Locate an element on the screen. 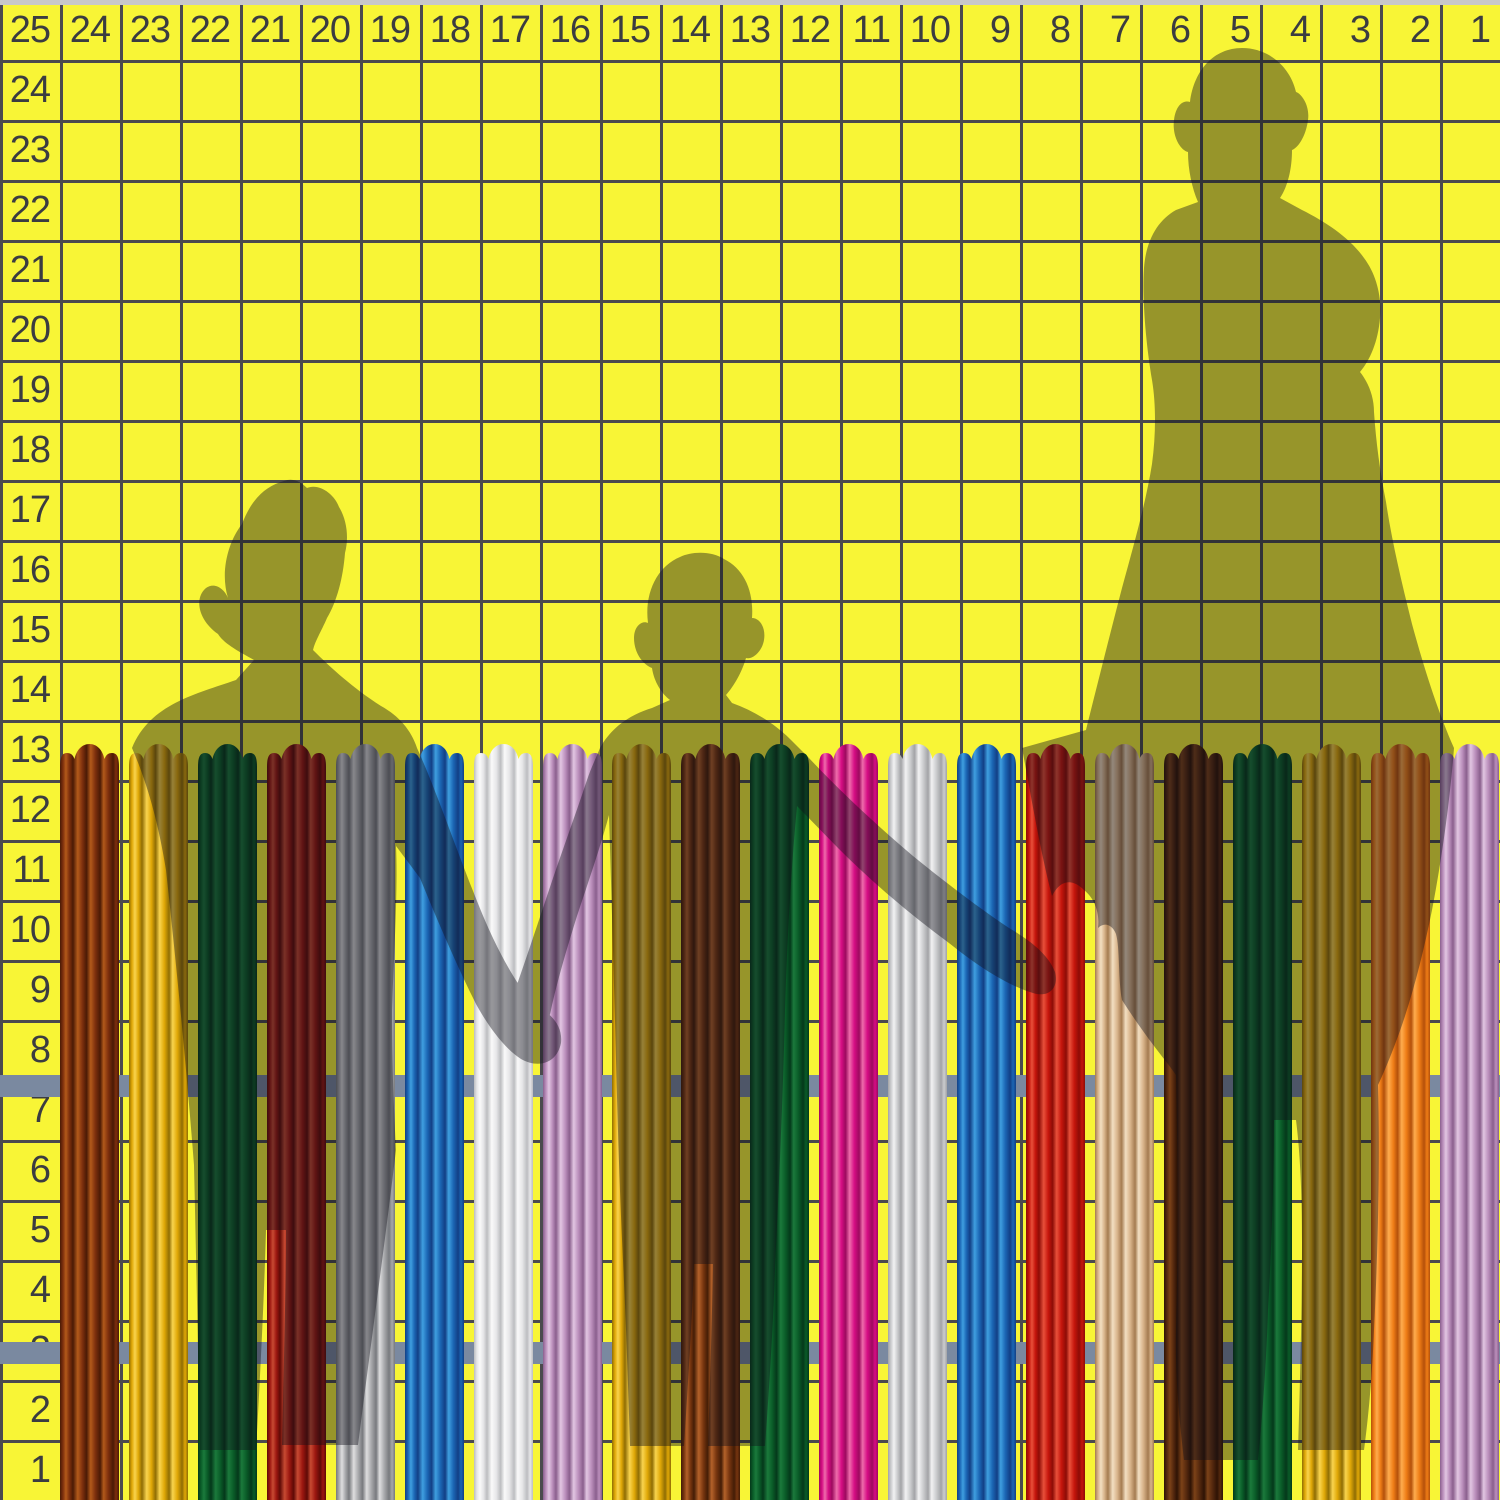  column-header-cell: 16 is located at coordinates (570, 30).